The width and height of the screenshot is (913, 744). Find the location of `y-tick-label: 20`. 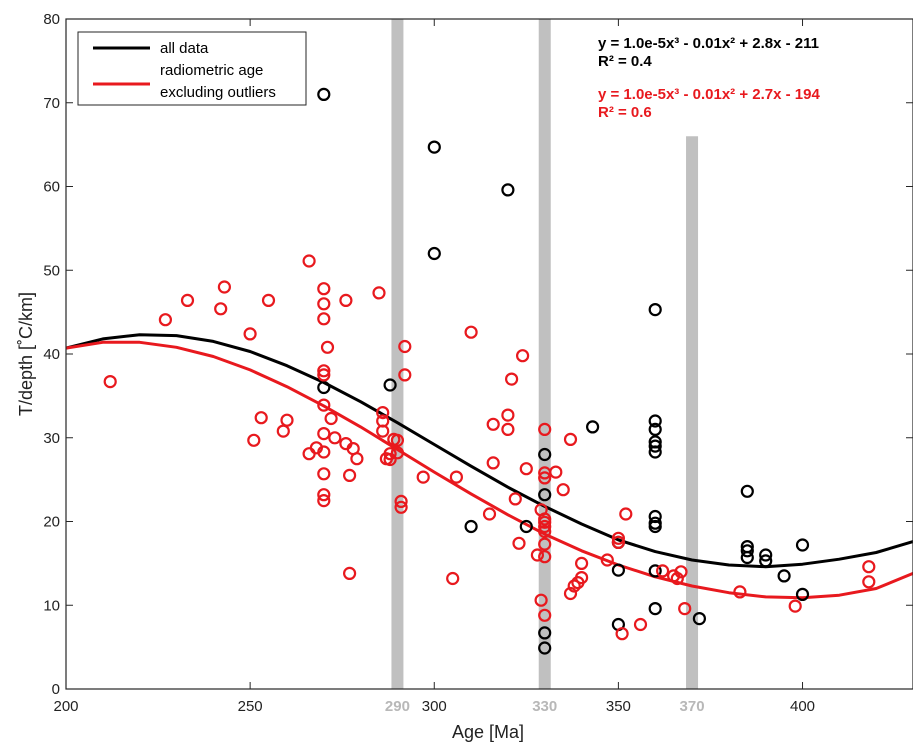

y-tick-label: 20 is located at coordinates (51, 522).